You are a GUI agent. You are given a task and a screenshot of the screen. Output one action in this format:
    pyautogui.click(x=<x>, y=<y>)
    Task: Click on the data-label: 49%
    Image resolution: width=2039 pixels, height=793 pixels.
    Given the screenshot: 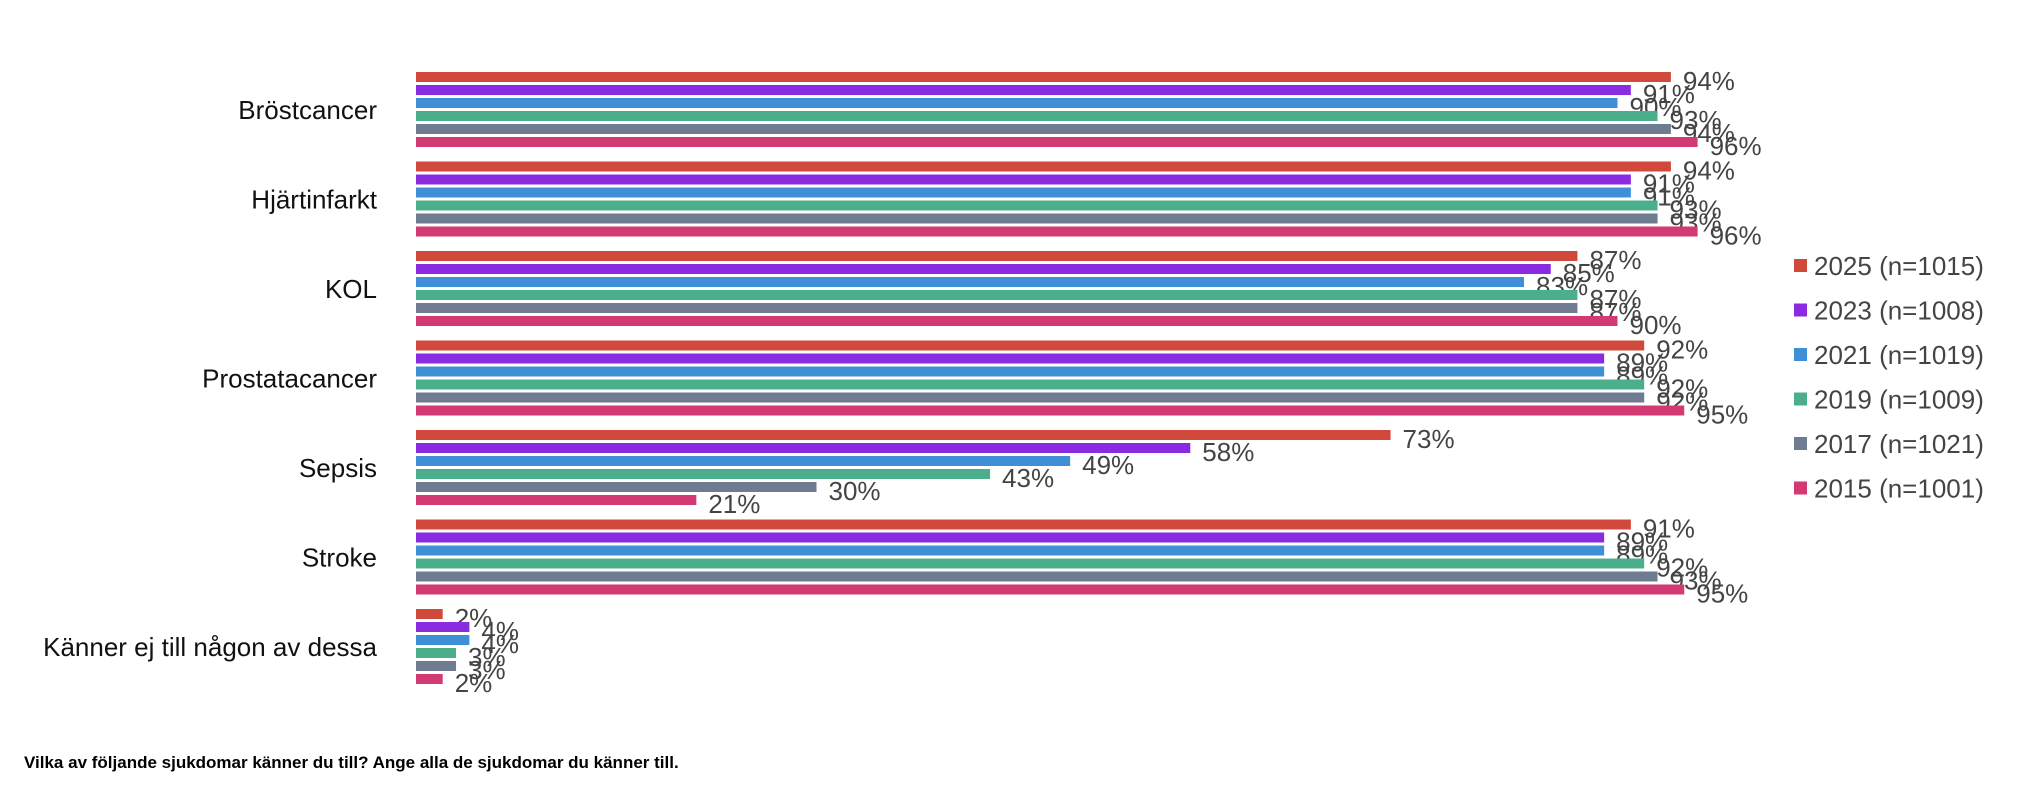 What is the action you would take?
    pyautogui.click(x=1108, y=465)
    